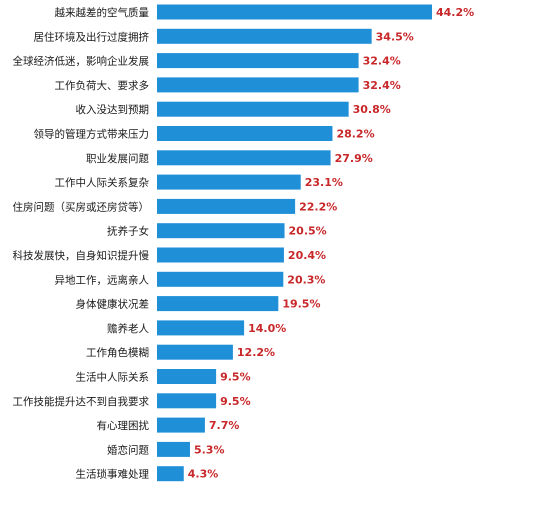 The width and height of the screenshot is (546, 511). Describe the element at coordinates (102, 12) in the screenshot. I see `category-label: 越来越差的空气质量` at that location.